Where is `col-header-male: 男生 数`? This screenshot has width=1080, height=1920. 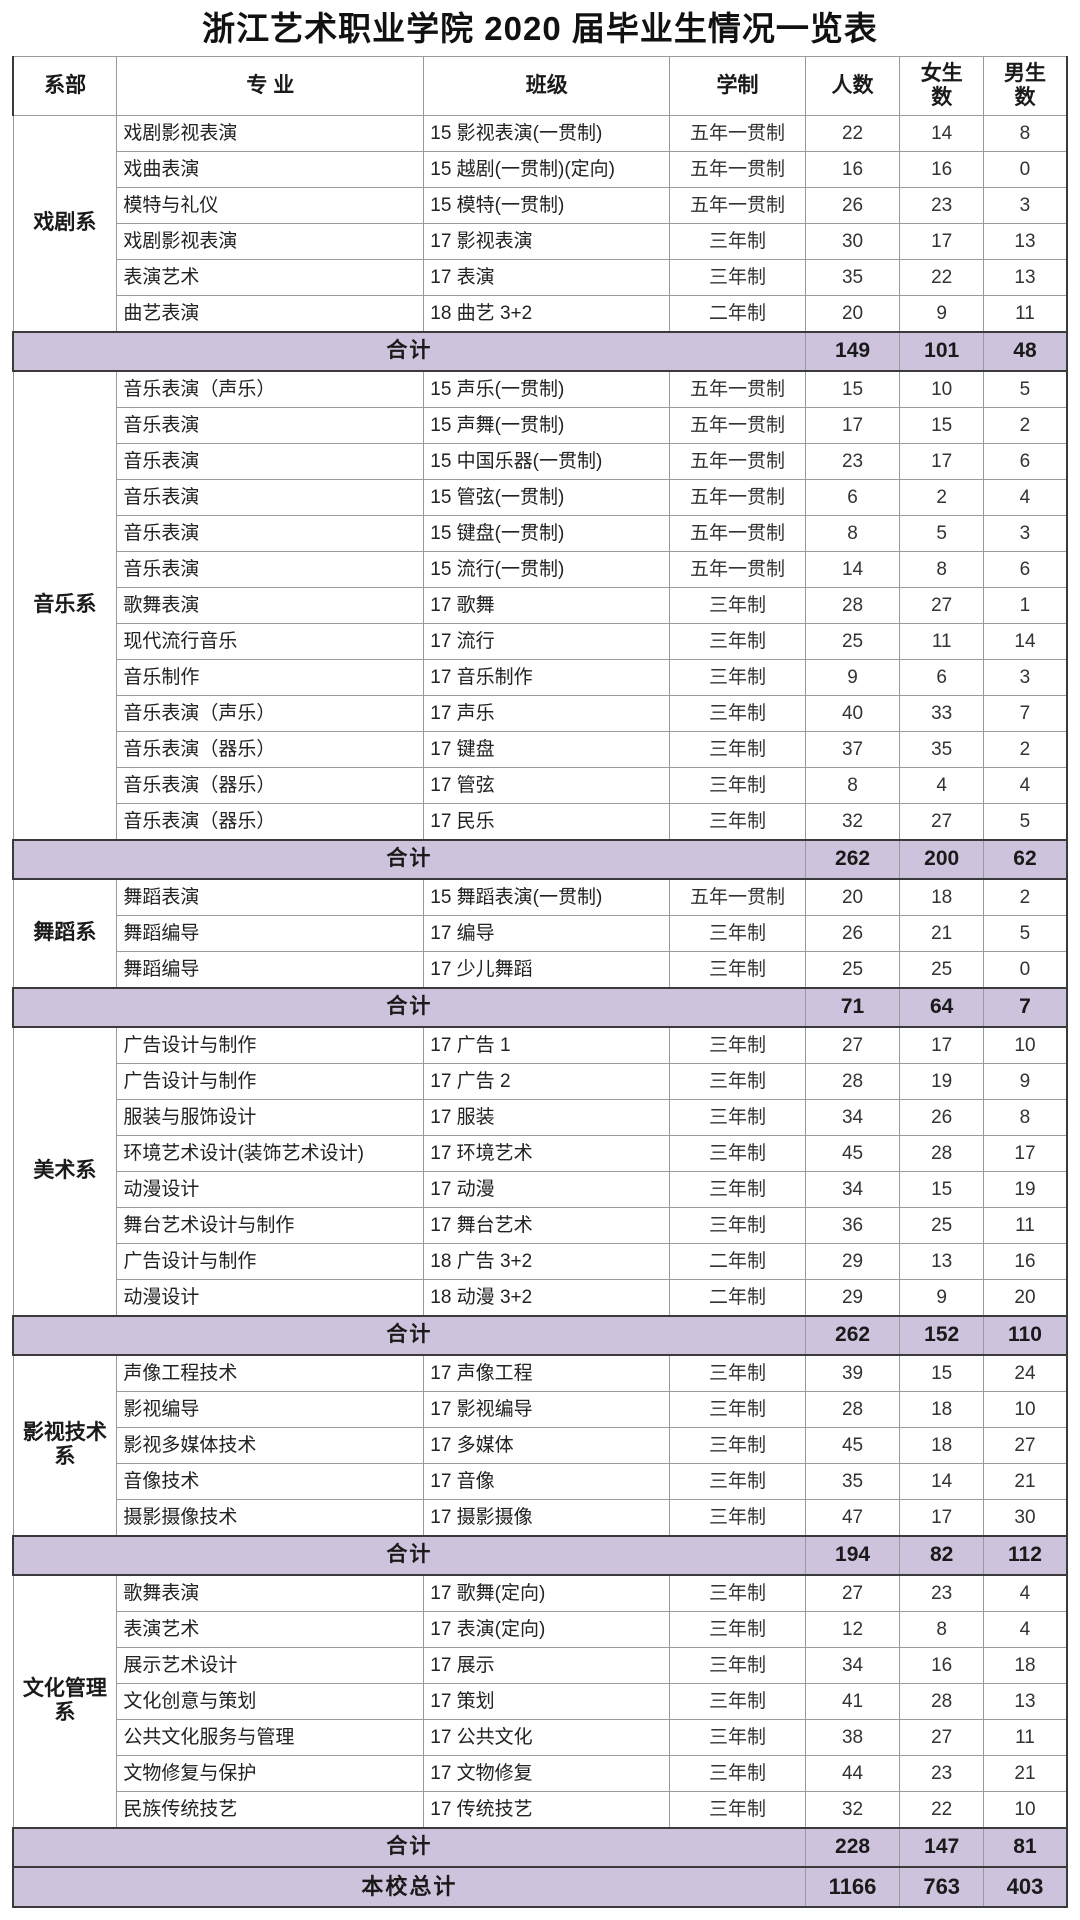
col-header-male: 男生 数 is located at coordinates (1025, 85).